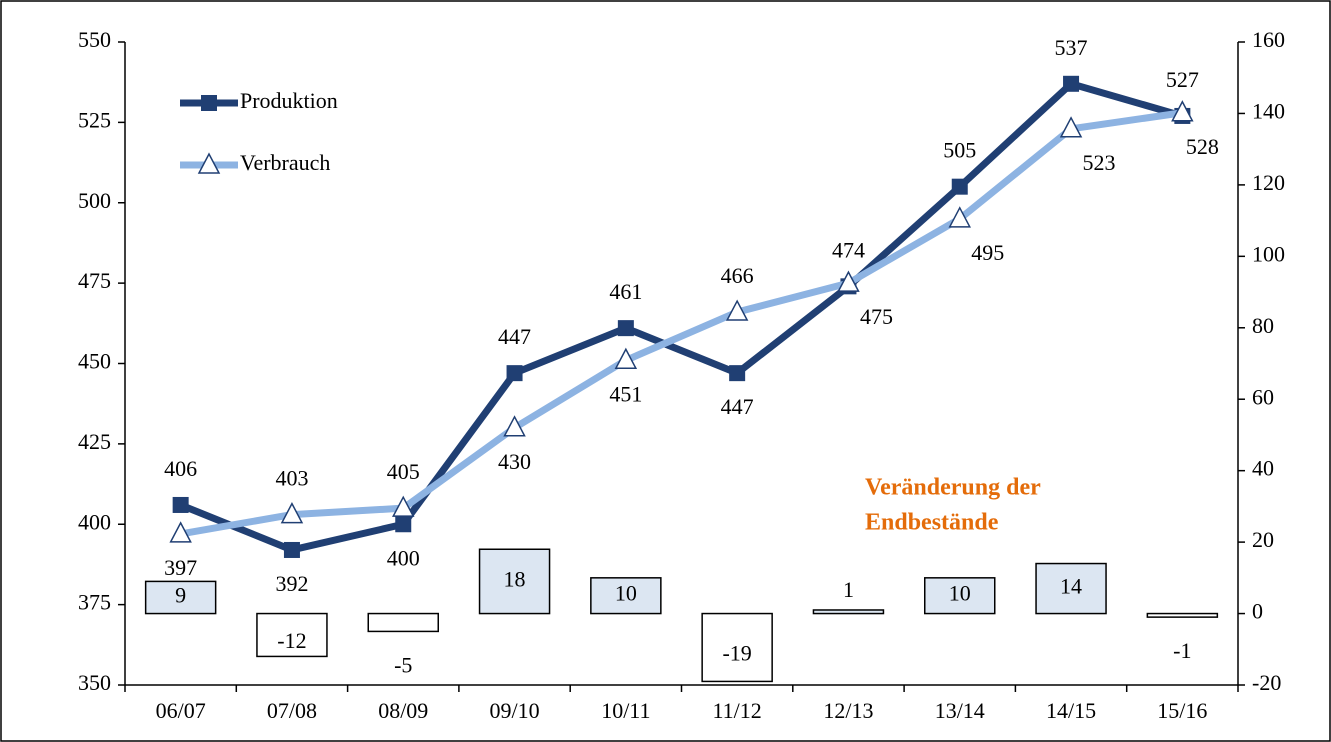  I want to click on y2-tick-label: 20, so click(1263, 539).